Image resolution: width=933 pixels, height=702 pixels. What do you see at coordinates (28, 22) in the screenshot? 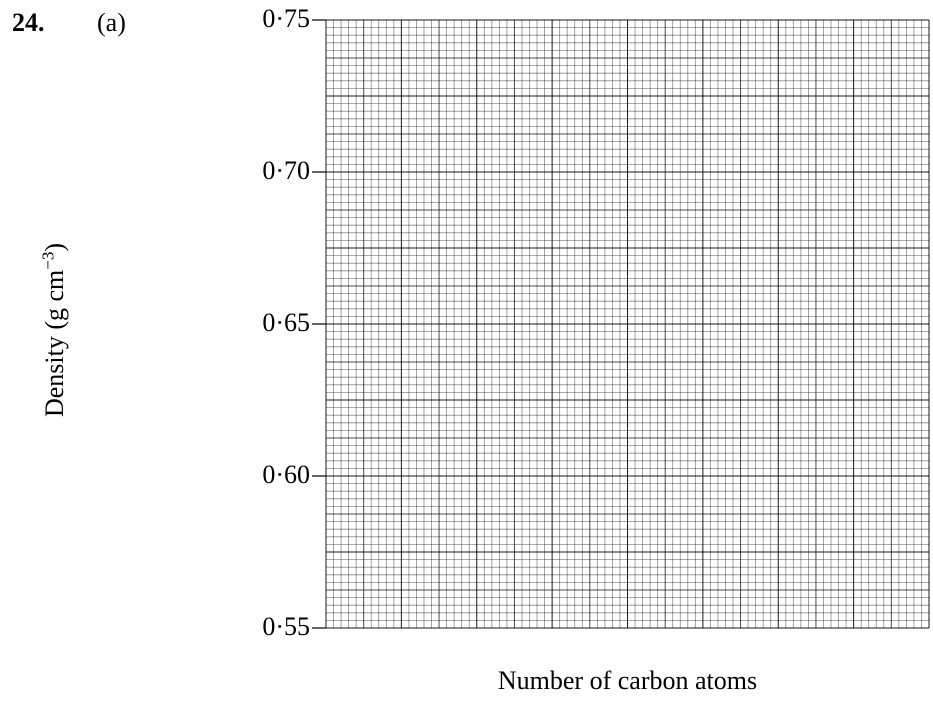
I see `question-number: 24.` at bounding box center [28, 22].